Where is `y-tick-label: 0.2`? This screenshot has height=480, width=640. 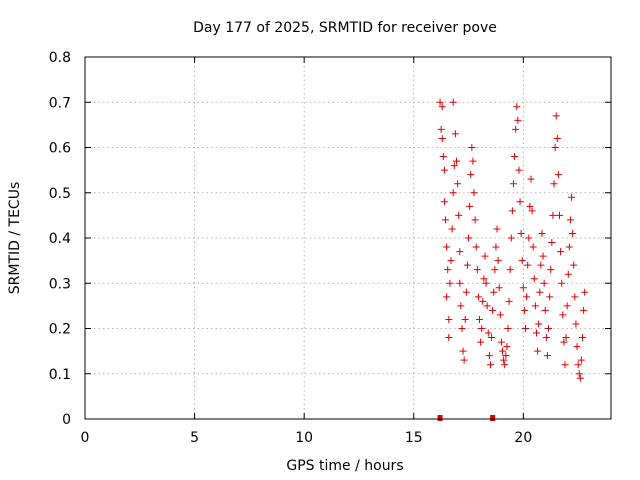
y-tick-label: 0.2 is located at coordinates (60, 330).